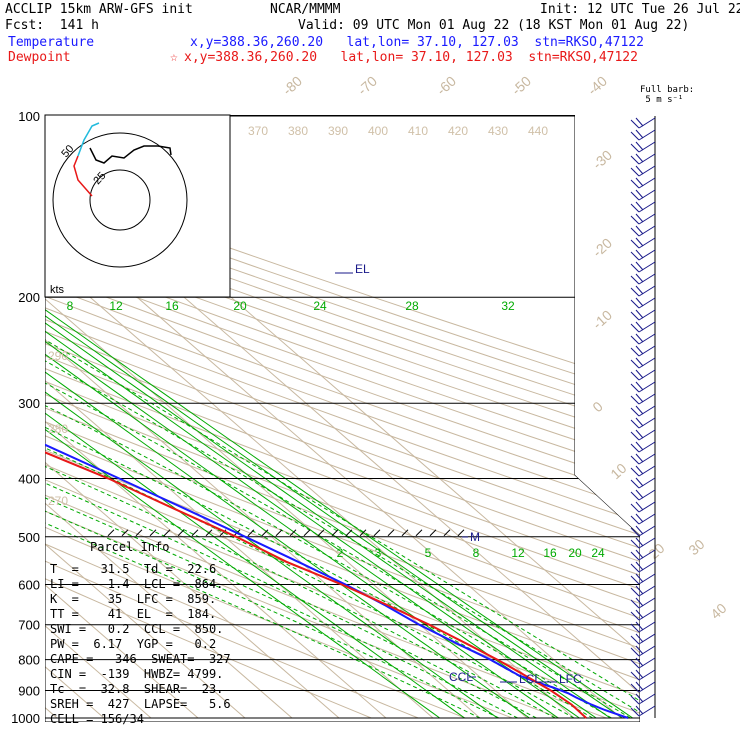  What do you see at coordinates (140, 659) in the screenshot?
I see `parcel-info-row: CAPE = 346 SWEAT= 327` at bounding box center [140, 659].